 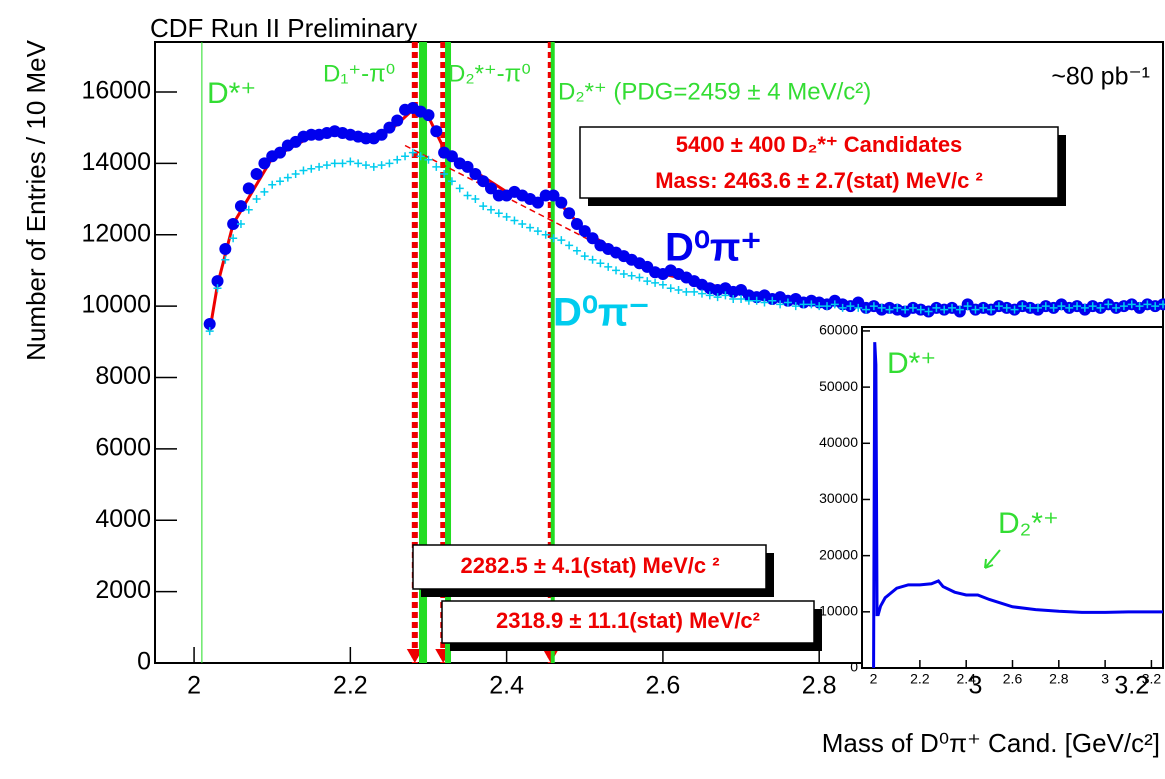 I want to click on x-tick-label: 2, so click(x=194, y=686).